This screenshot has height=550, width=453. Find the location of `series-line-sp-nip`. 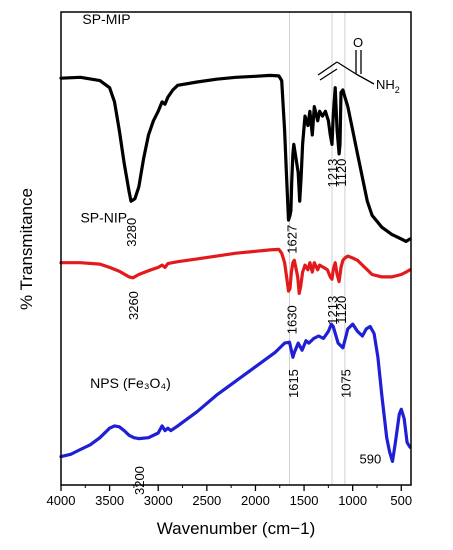

series-line-sp-nip is located at coordinates (235, 271).